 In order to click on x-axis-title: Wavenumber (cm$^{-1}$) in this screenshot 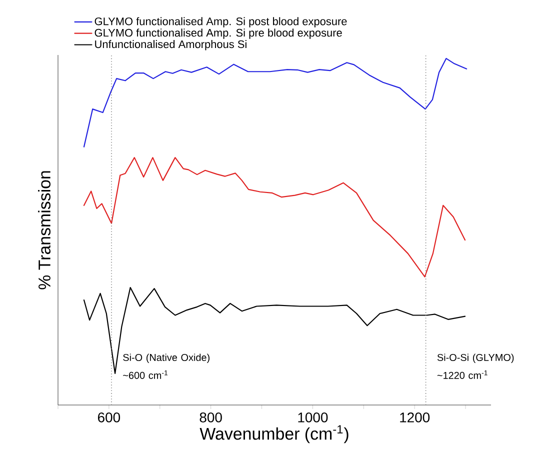, I will do `click(274, 434)`.